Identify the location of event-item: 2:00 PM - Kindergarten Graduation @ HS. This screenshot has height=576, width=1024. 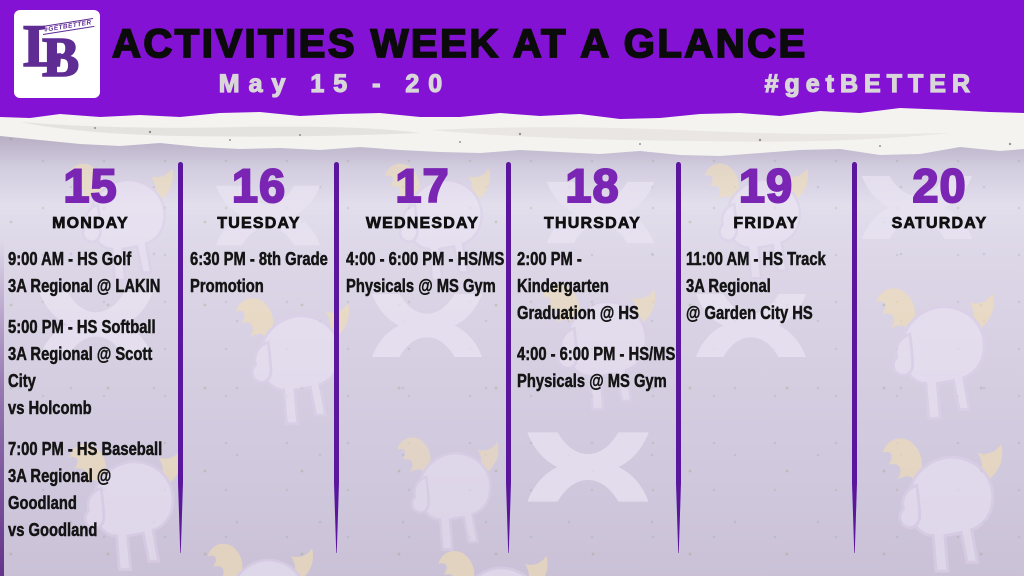
(578, 286).